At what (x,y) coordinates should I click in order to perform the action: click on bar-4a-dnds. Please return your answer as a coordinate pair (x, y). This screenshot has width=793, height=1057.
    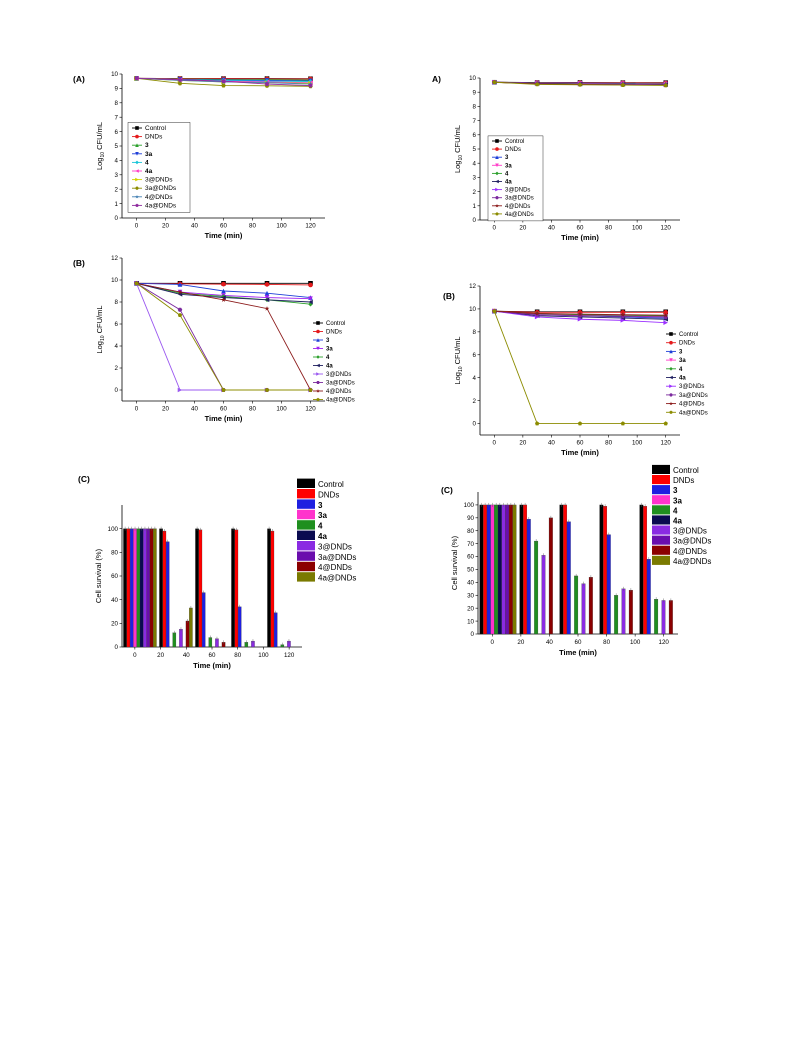
    Looking at the image, I should click on (191, 627).